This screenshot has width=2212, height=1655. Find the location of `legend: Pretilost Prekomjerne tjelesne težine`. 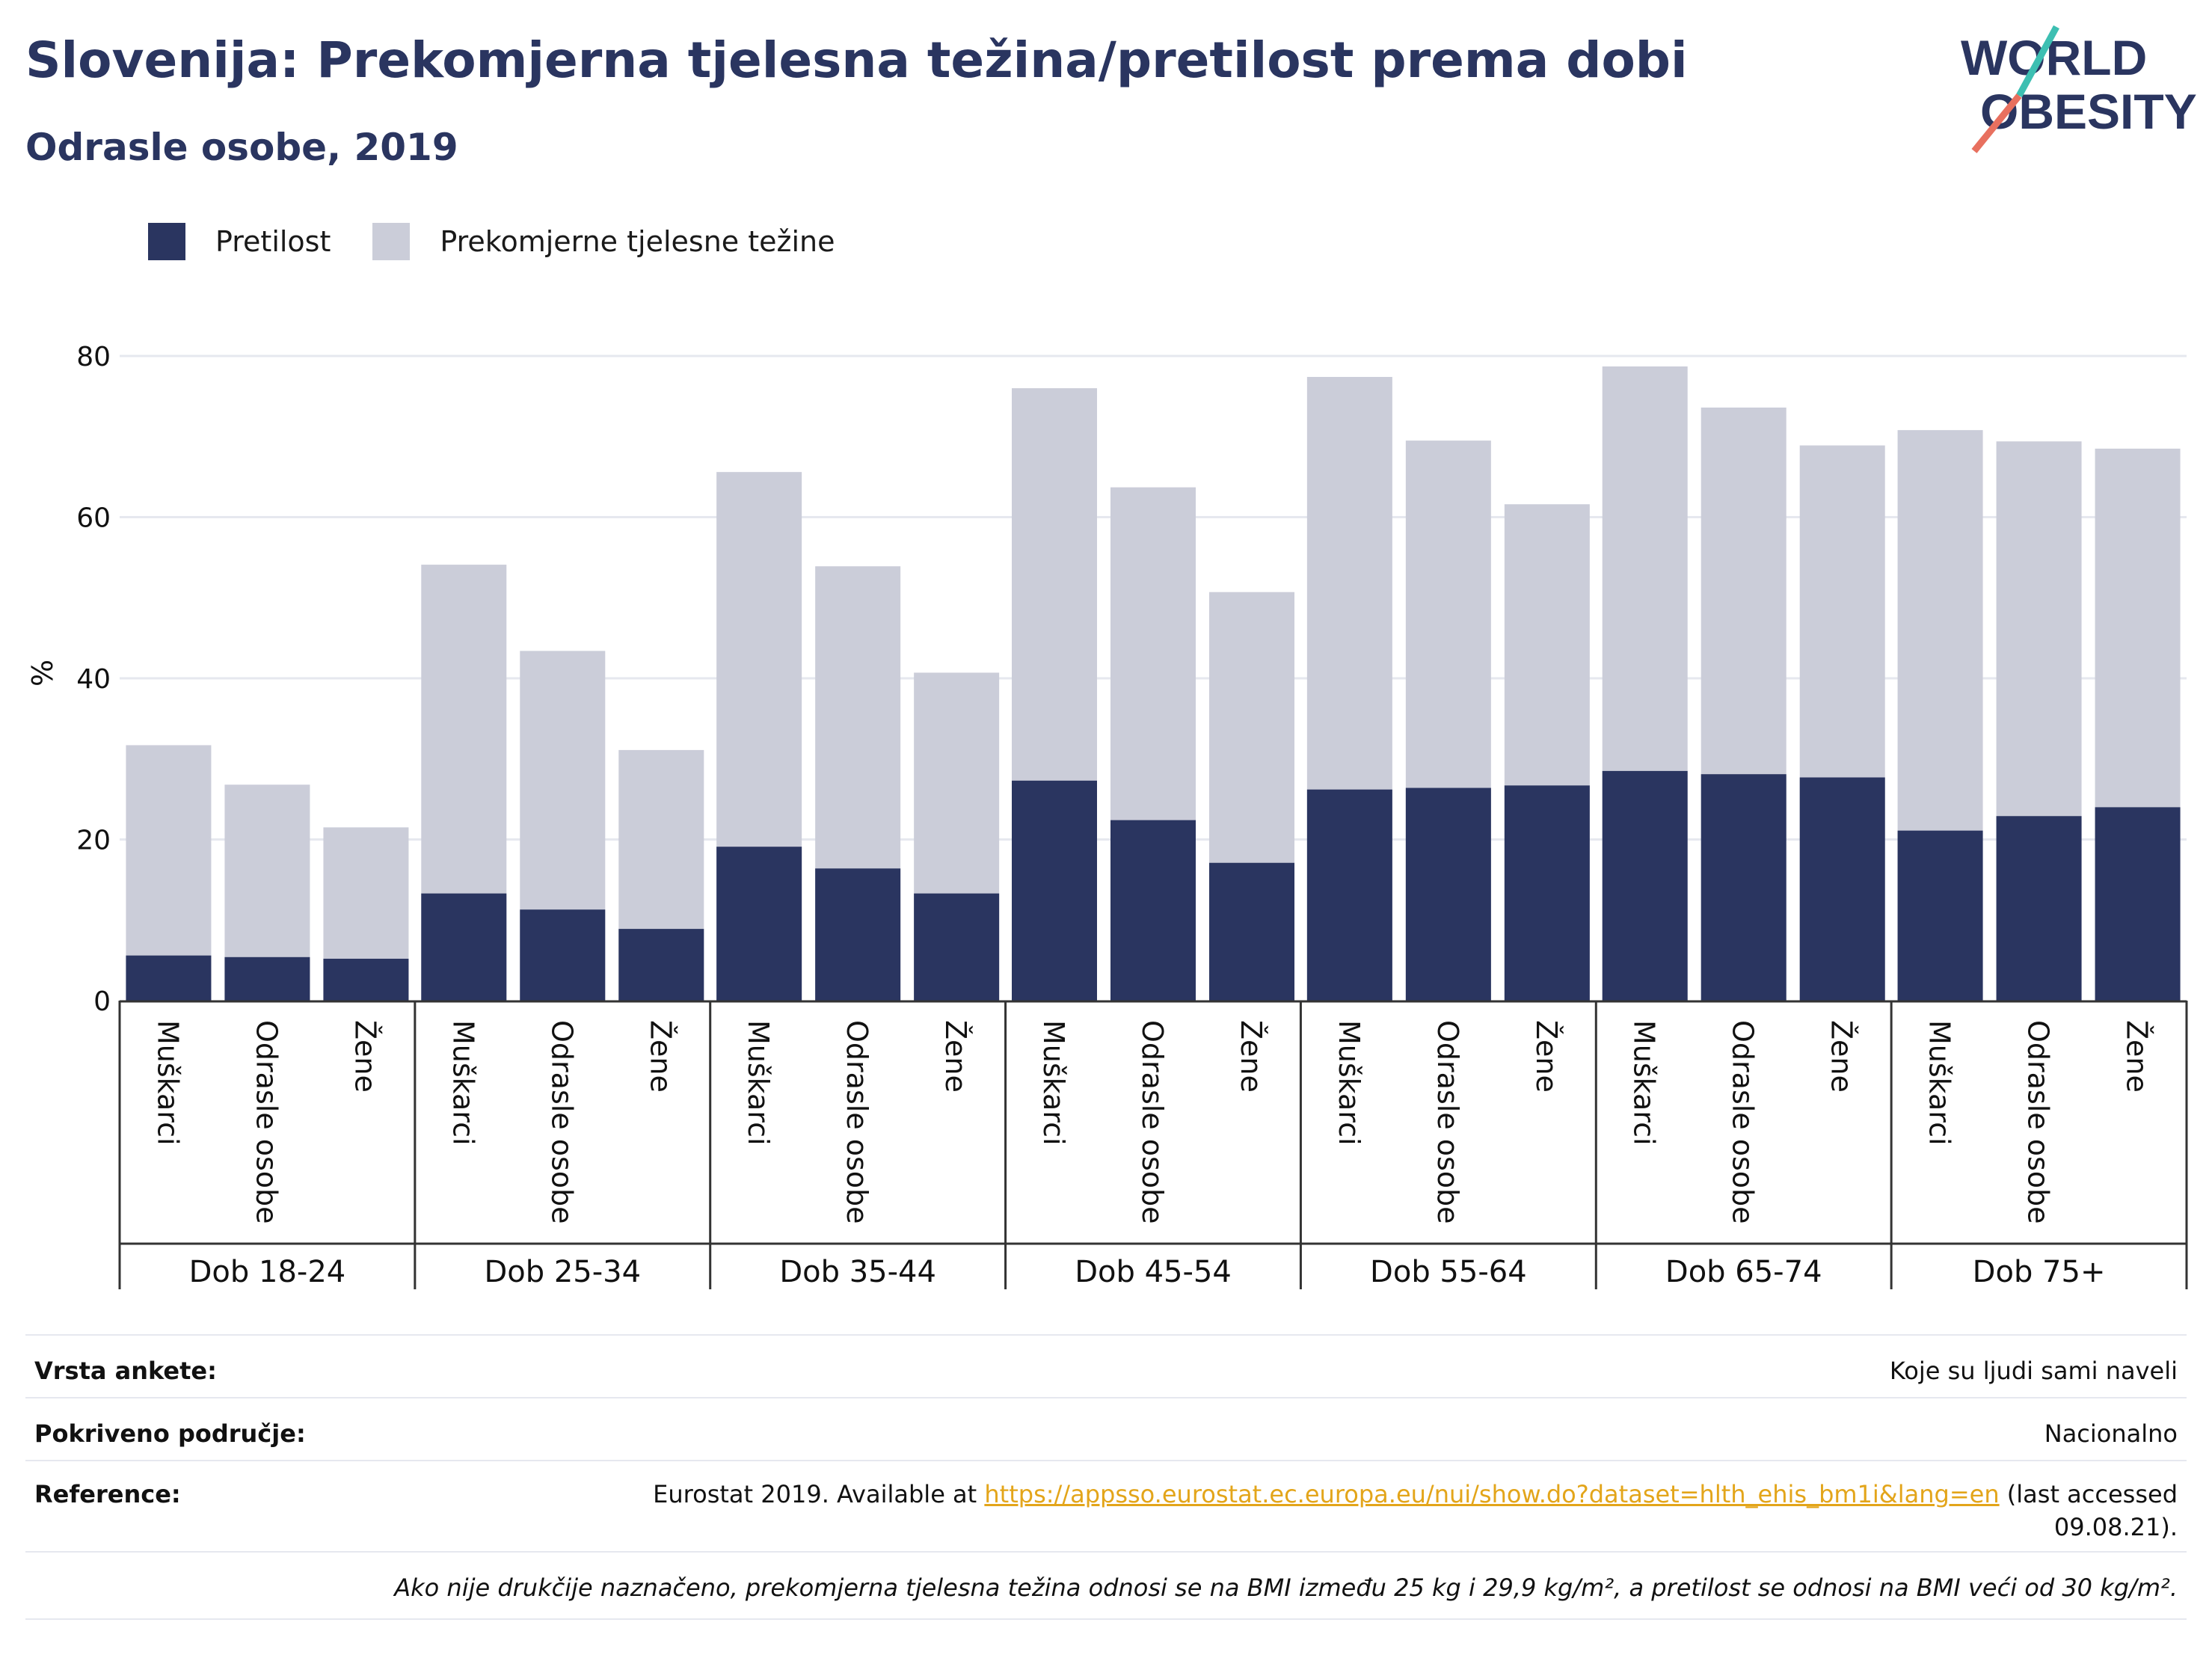

legend: Pretilost Prekomjerne tjelesne težine is located at coordinates (512, 241).